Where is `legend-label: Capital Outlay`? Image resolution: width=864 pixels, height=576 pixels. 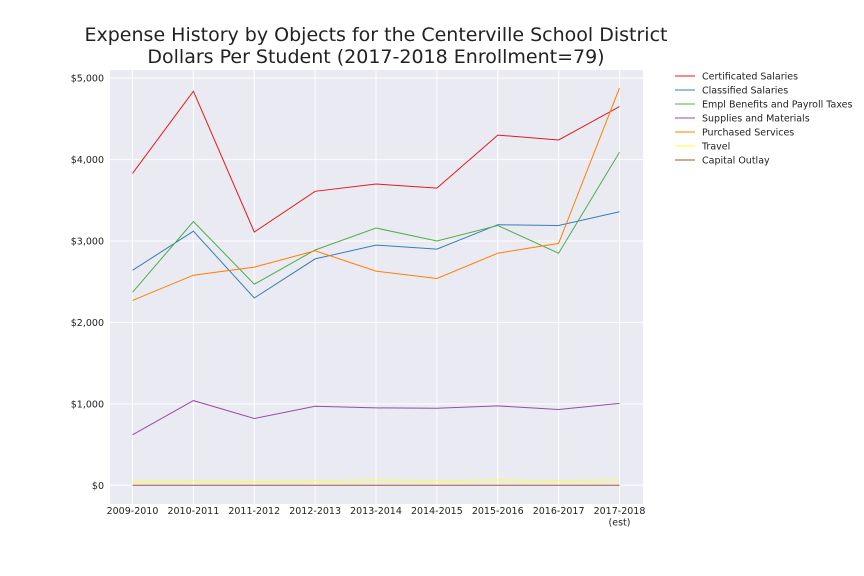
legend-label: Capital Outlay is located at coordinates (736, 161).